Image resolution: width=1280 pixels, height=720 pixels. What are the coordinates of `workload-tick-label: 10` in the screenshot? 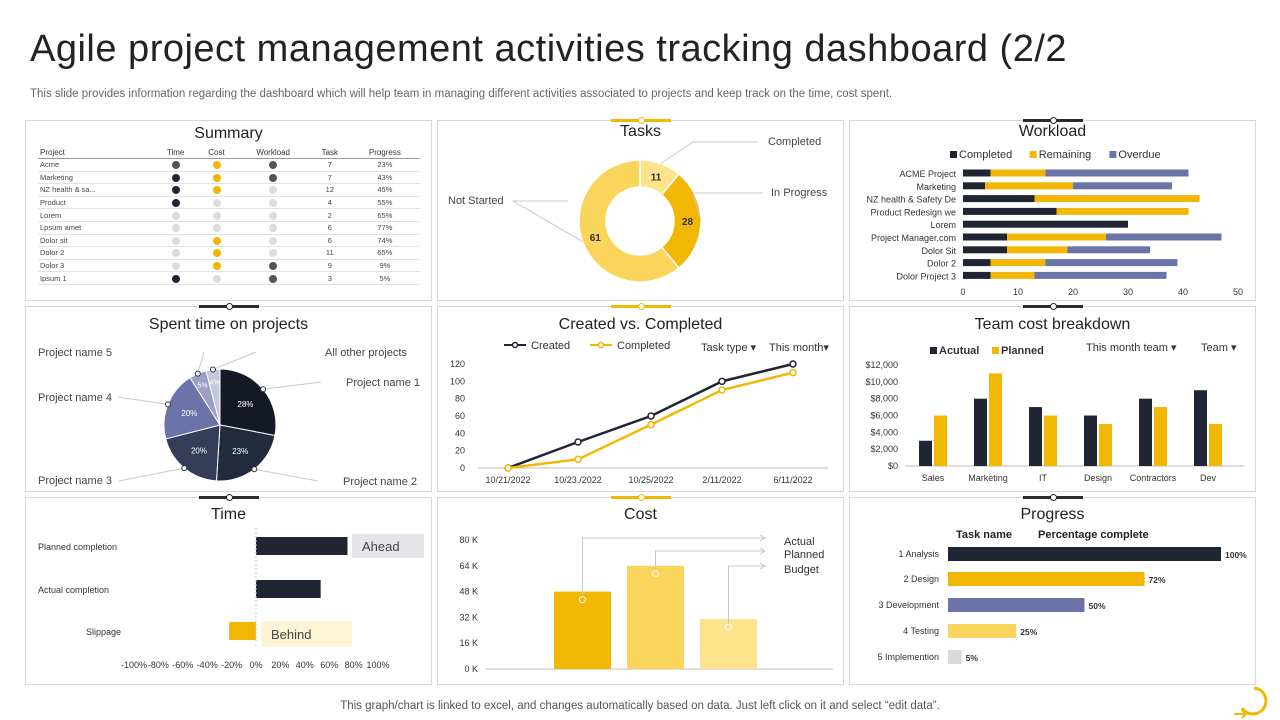 It's located at (1018, 292).